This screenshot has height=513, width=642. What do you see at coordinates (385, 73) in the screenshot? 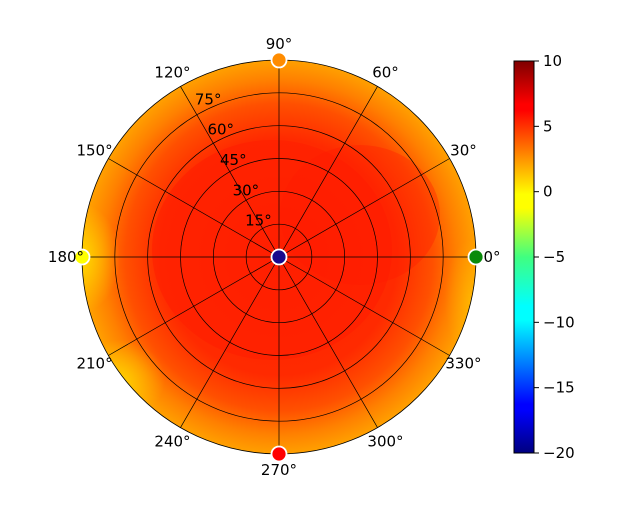
I see `angle-tick-label: 60°` at bounding box center [385, 73].